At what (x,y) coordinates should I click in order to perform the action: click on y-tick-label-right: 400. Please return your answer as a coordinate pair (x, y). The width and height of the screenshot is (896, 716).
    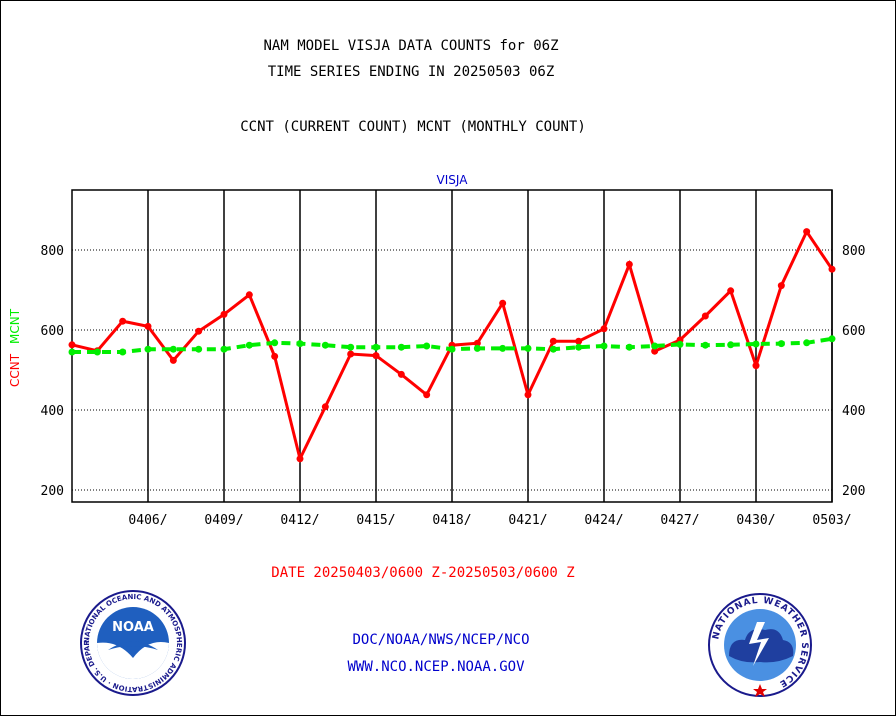
    Looking at the image, I should click on (853, 411).